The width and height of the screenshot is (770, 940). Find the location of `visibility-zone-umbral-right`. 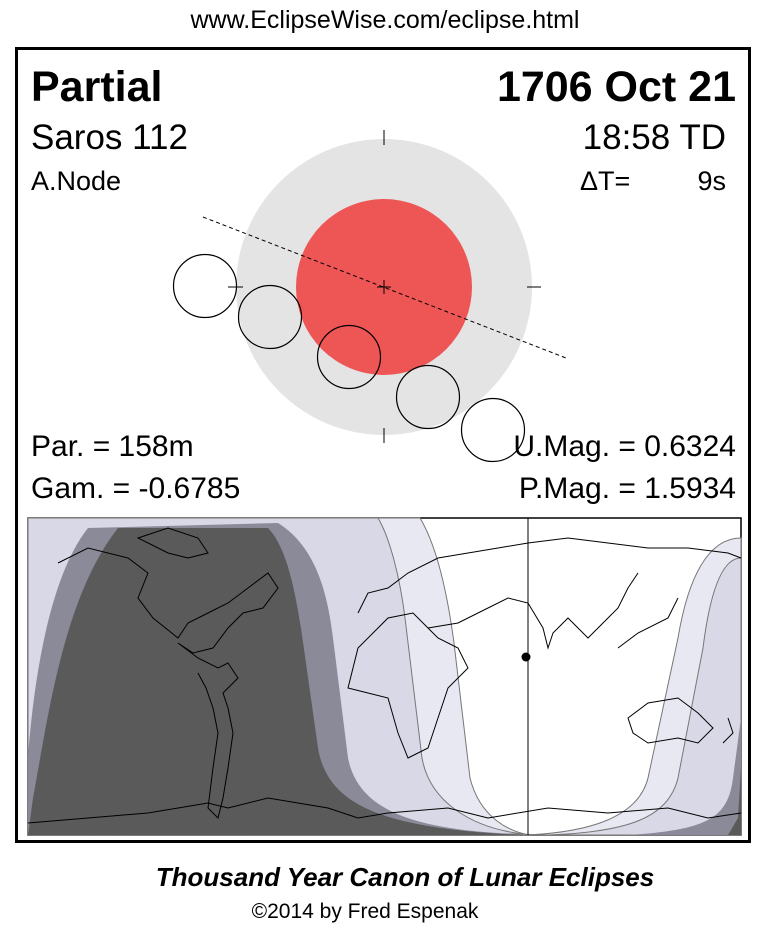

visibility-zone-umbral-right is located at coordinates (684, 776).